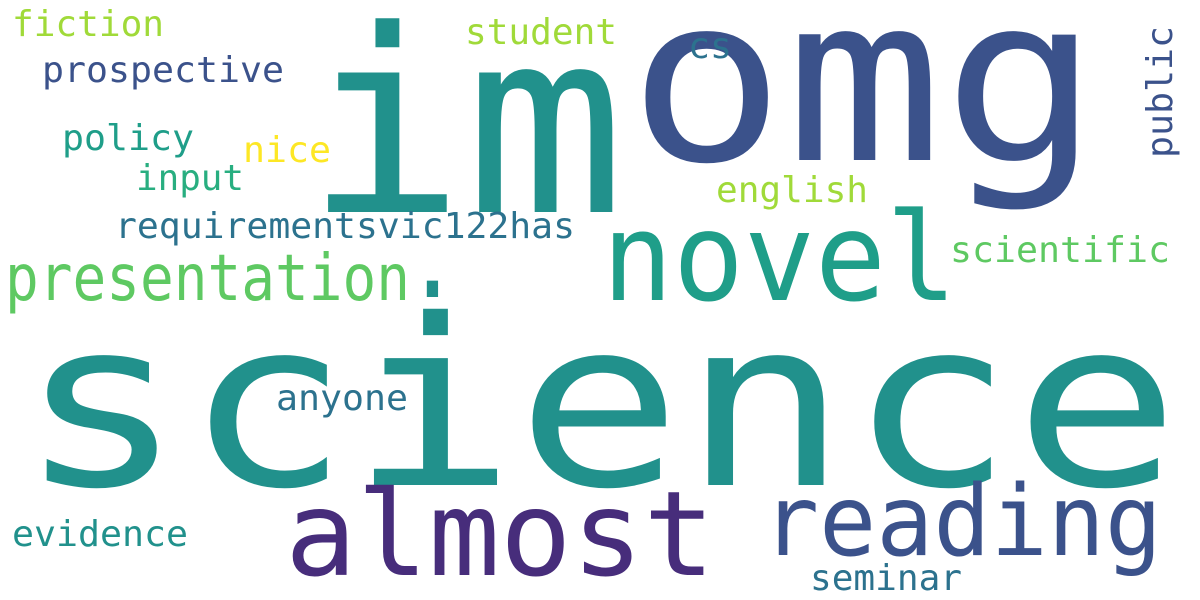 The height and width of the screenshot is (600, 1200). Describe the element at coordinates (287, 150) in the screenshot. I see `word-nice: nice` at that location.